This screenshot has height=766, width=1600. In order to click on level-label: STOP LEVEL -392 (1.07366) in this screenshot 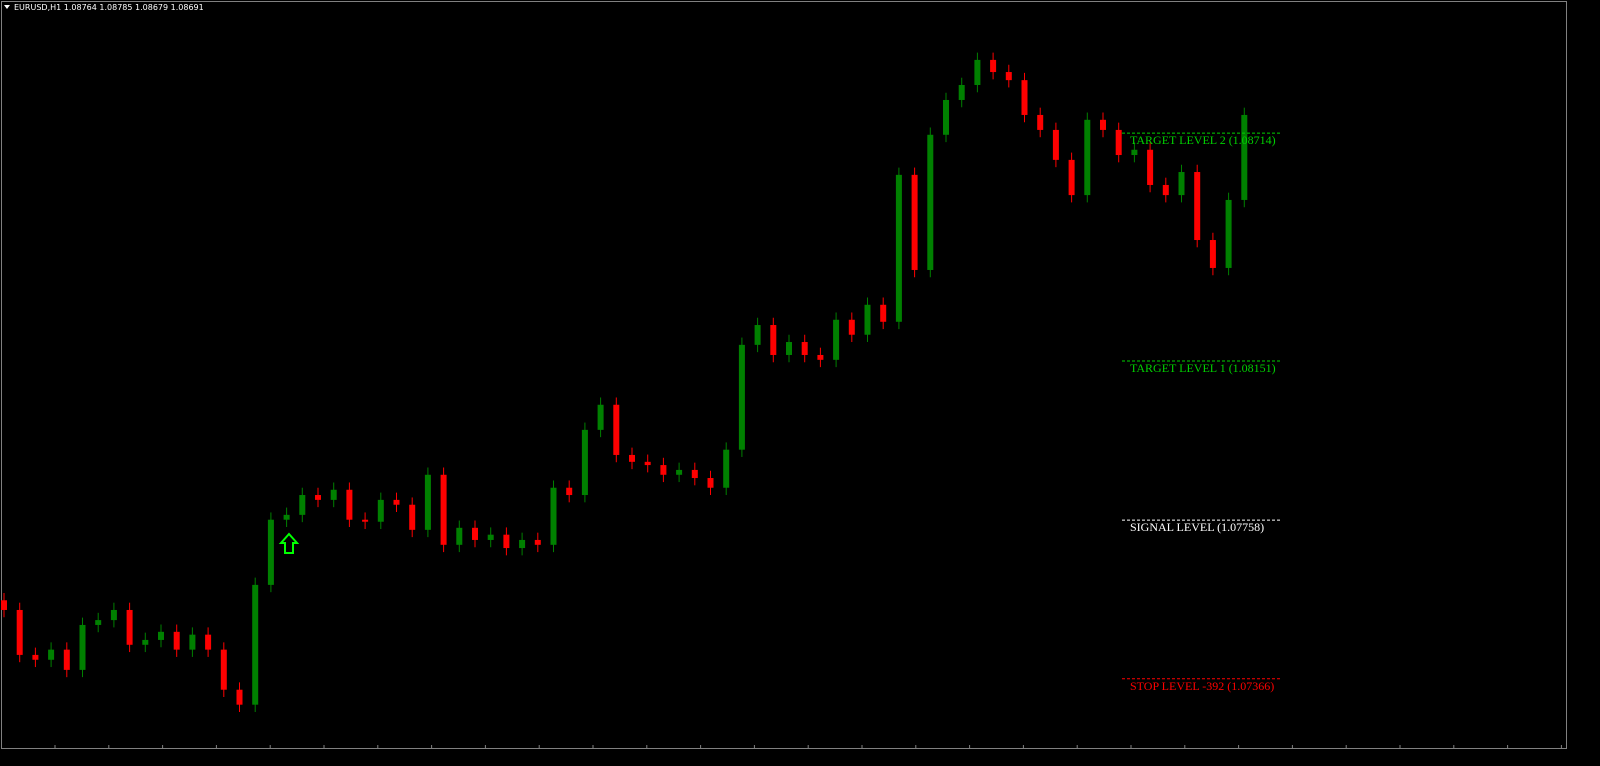, I will do `click(1202, 686)`.